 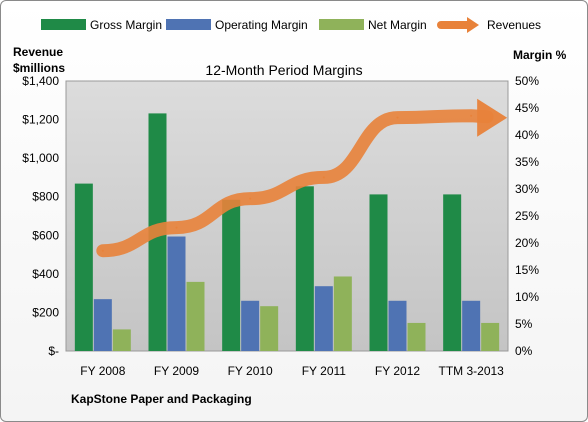 I want to click on legend-swatch-net-margin, so click(x=341, y=24).